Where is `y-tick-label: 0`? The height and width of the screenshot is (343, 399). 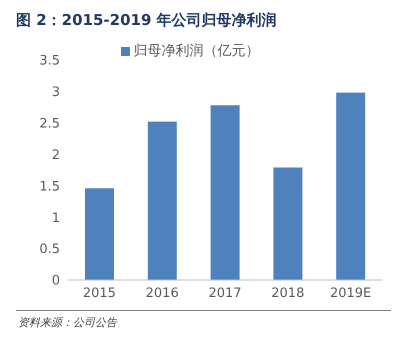
y-tick-label: 0 is located at coordinates (56, 281).